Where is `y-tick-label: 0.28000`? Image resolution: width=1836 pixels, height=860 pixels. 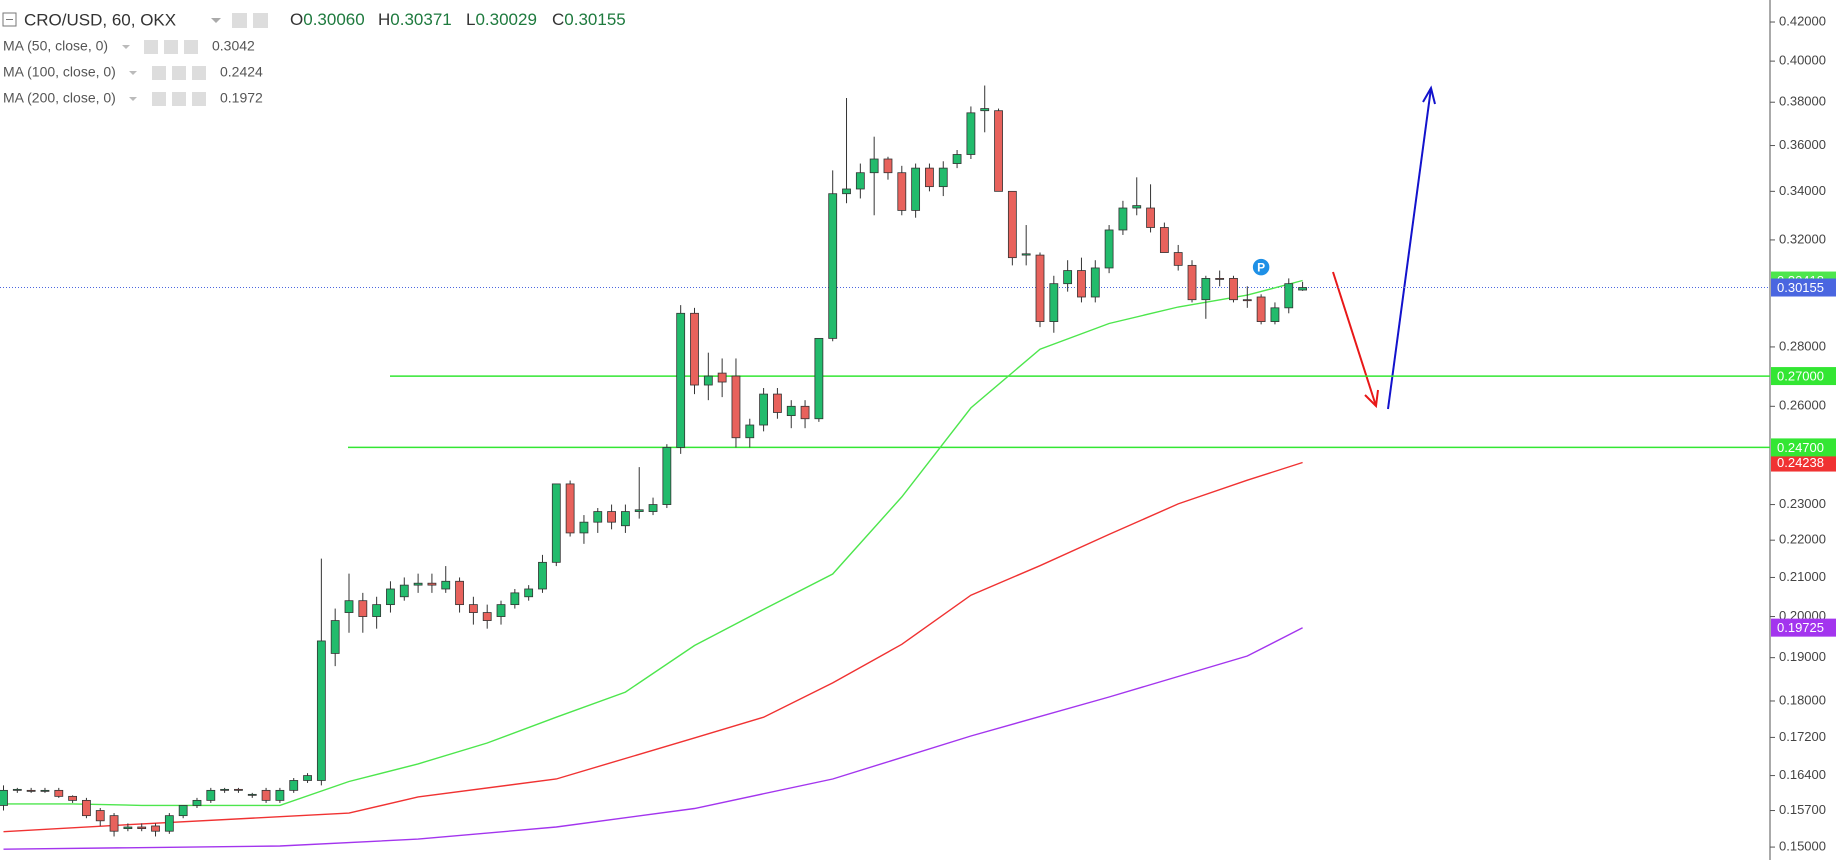
y-tick-label: 0.28000 is located at coordinates (1802, 345).